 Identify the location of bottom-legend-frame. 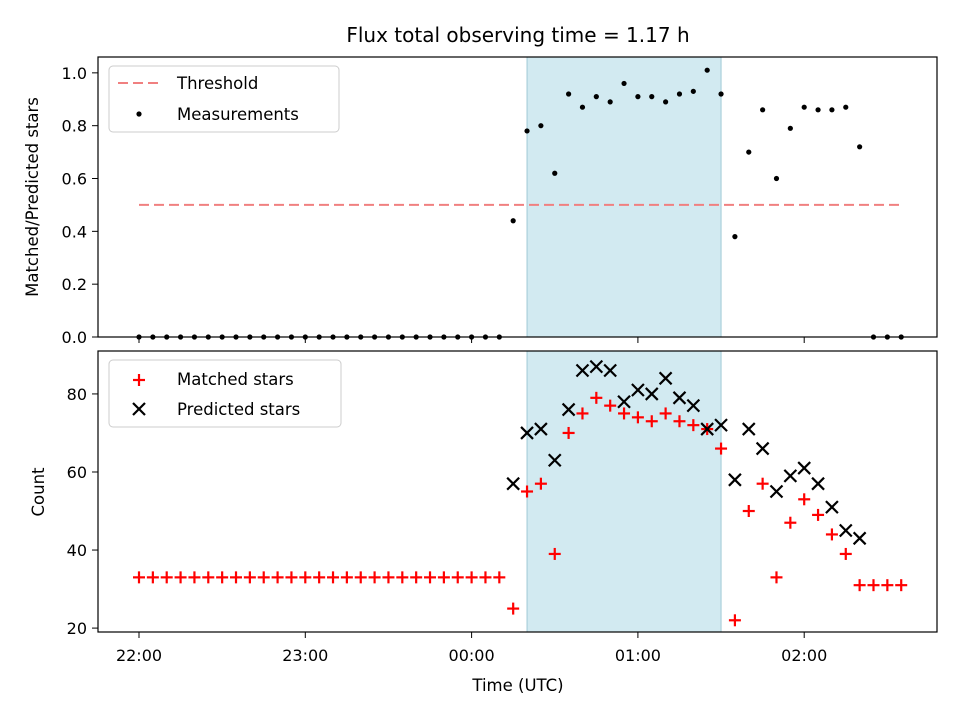
(225, 393).